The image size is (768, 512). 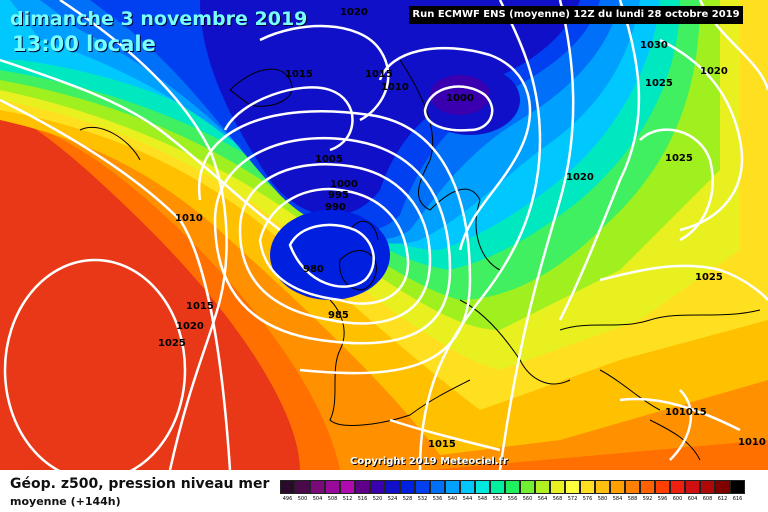 What do you see at coordinates (392, 499) in the screenshot?
I see `legend-label: 524` at bounding box center [392, 499].